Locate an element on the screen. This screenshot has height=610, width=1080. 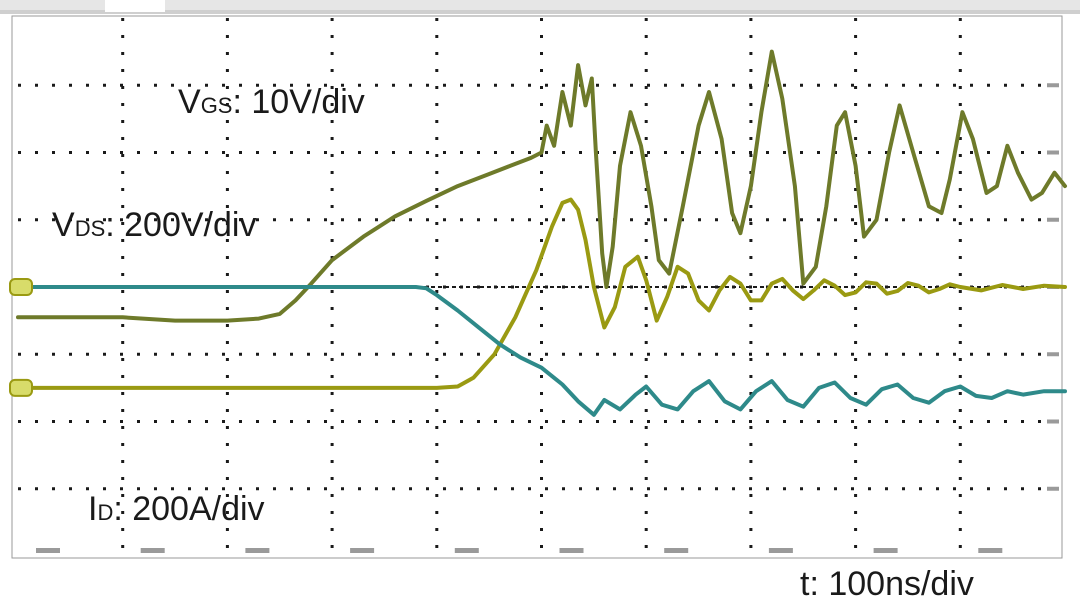
channel-marker-d is located at coordinates (21, 287).